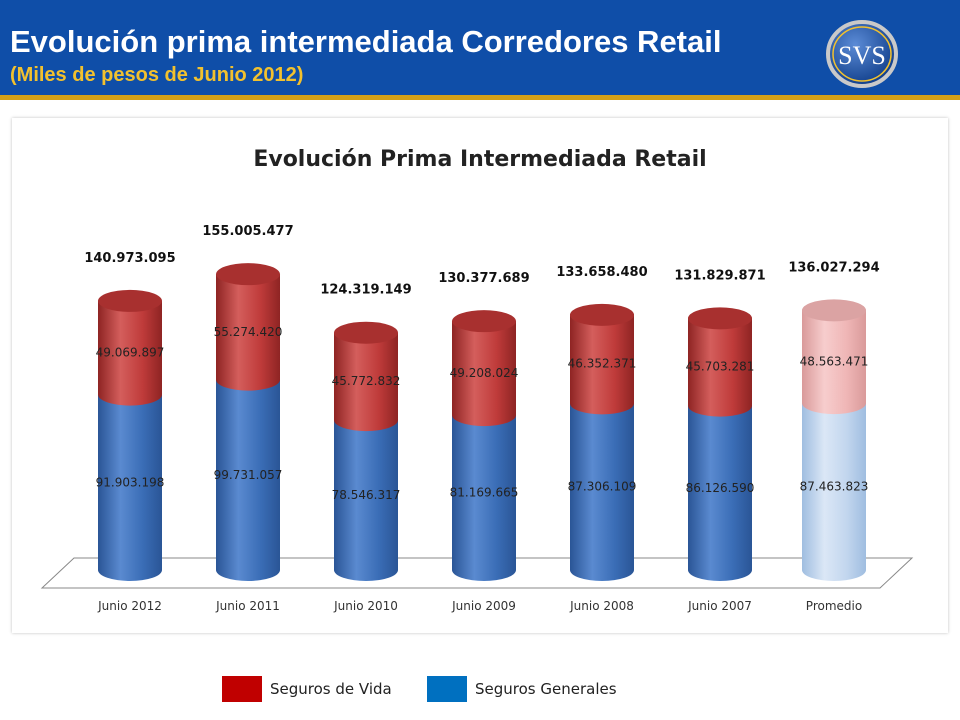 The height and width of the screenshot is (720, 960). Describe the element at coordinates (479, 159) in the screenshot. I see `chart-title: Evolución Prima Intermediada Retail` at that location.